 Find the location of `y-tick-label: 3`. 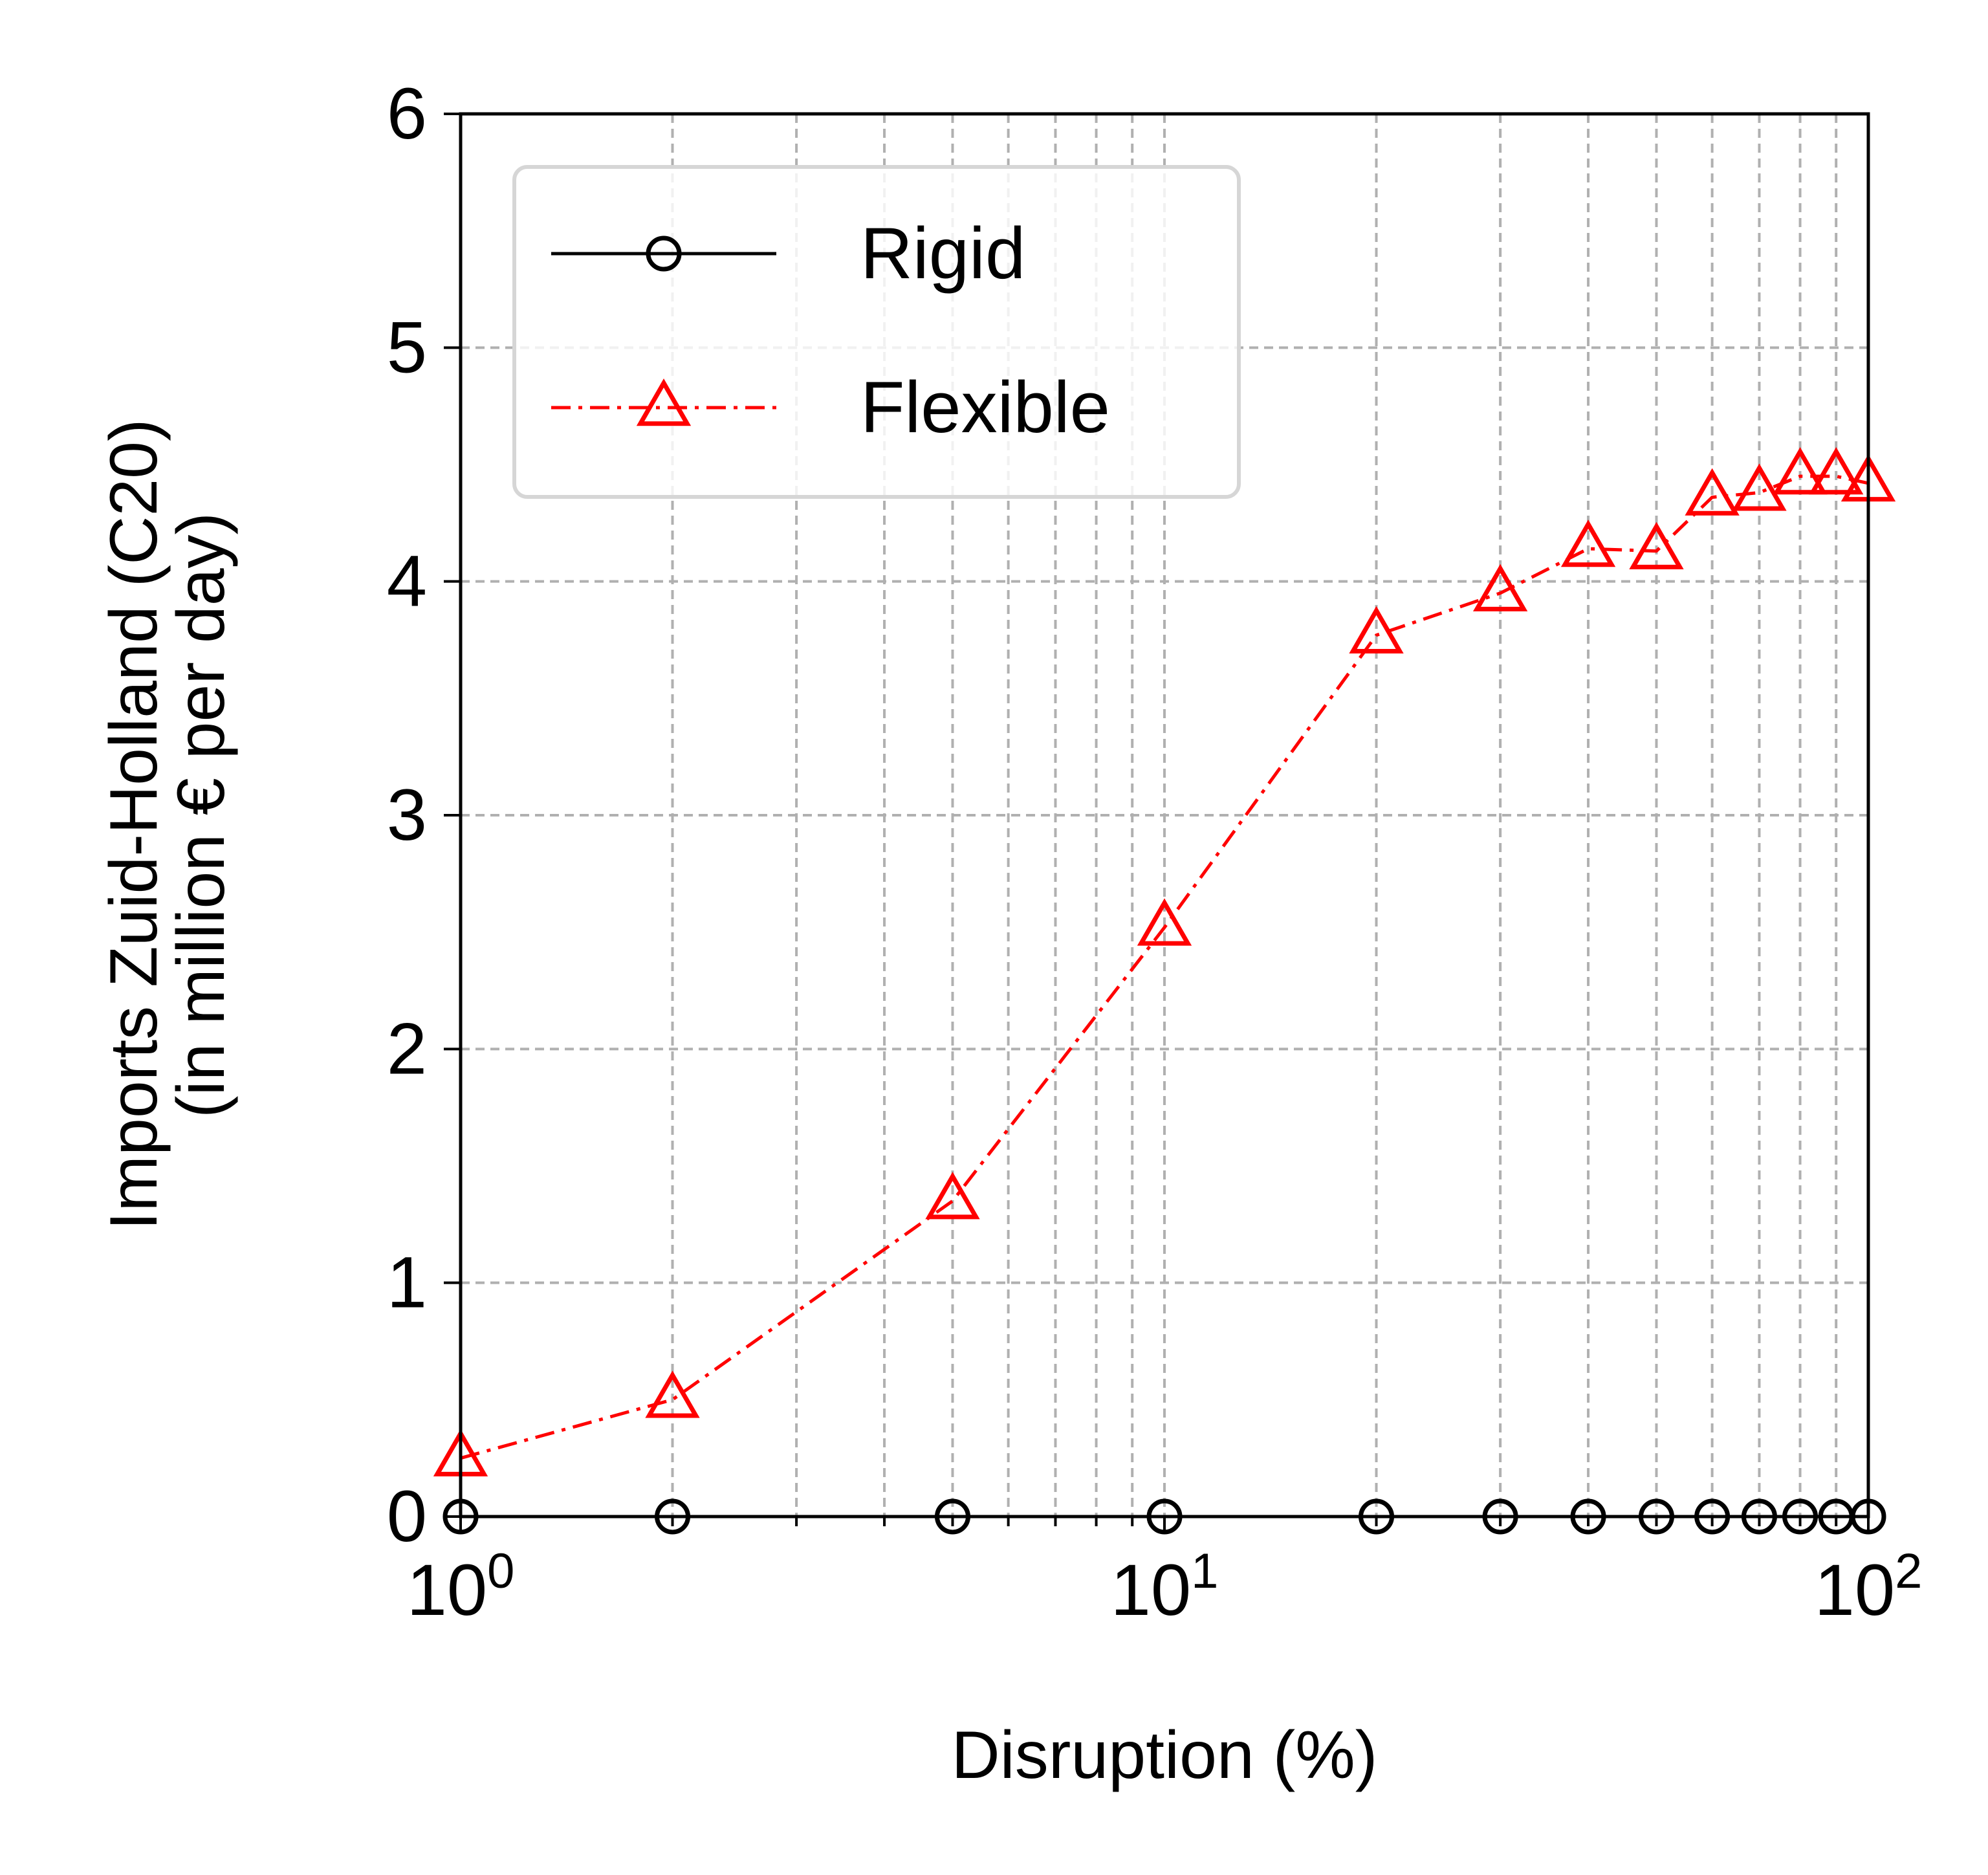

y-tick-label: 3 is located at coordinates (407, 814).